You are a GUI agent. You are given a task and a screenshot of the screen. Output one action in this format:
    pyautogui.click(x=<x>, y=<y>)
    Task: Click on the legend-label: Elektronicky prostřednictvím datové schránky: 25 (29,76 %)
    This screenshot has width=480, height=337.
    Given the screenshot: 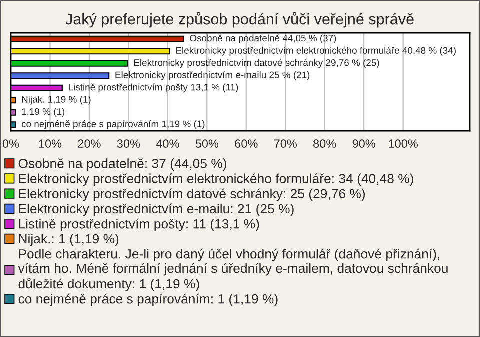 What is the action you would take?
    pyautogui.click(x=192, y=195)
    